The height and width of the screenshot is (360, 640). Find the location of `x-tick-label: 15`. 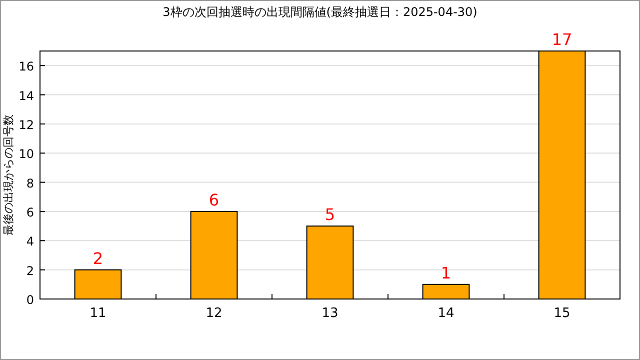

x-tick-label: 15 is located at coordinates (562, 313).